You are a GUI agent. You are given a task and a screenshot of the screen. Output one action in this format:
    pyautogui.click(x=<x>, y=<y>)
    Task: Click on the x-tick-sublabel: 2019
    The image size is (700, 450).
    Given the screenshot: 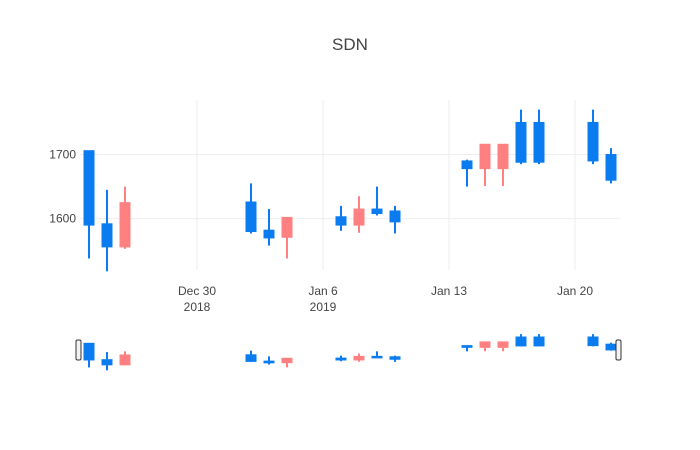 What is the action you would take?
    pyautogui.click(x=323, y=307)
    